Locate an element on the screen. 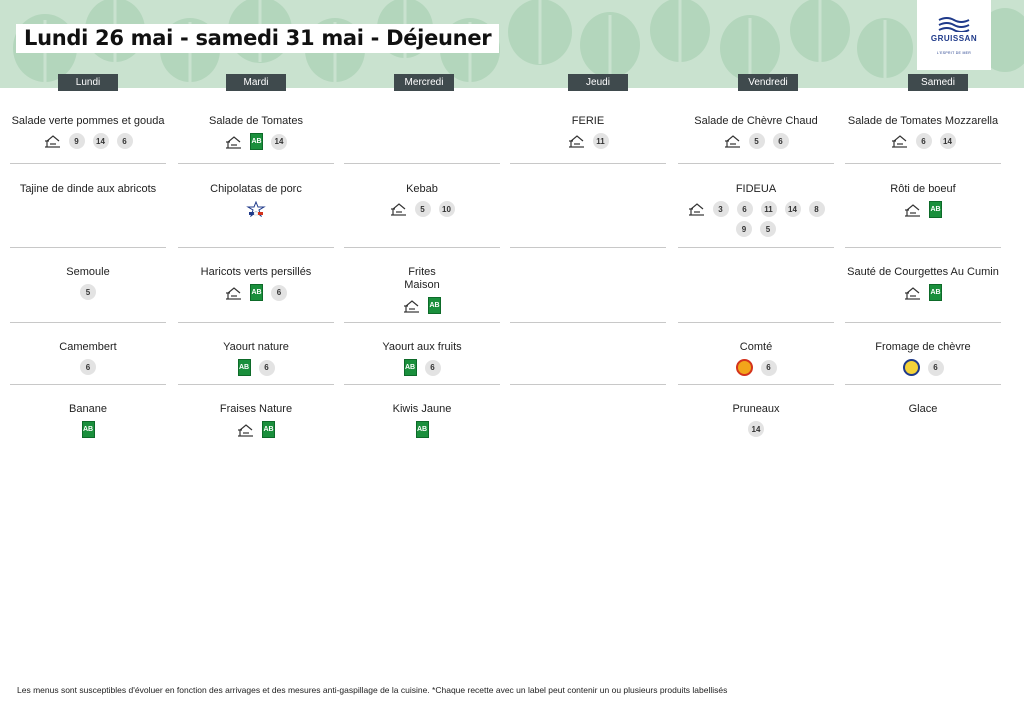 The width and height of the screenshot is (1024, 719). dish-name: Salade de Chèvre Chaud is located at coordinates (756, 121).